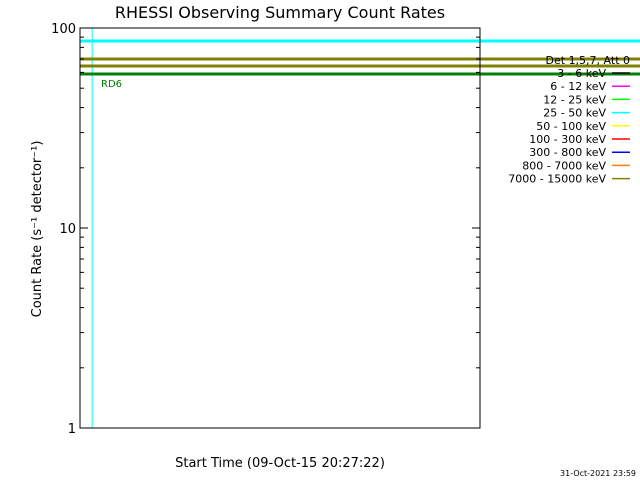 This screenshot has width=640, height=484. Describe the element at coordinates (67, 229) in the screenshot. I see `y-tick-label: 10` at that location.